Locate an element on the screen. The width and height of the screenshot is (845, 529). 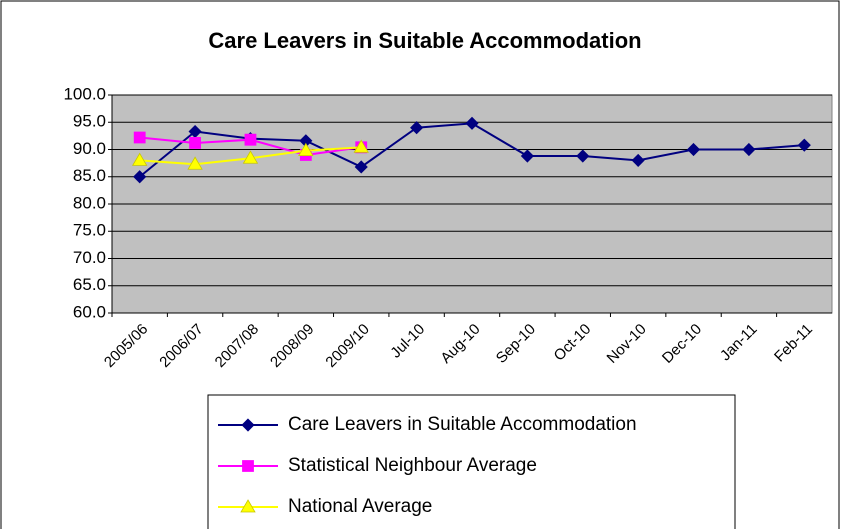
legend-label: National Average is located at coordinates (360, 506).